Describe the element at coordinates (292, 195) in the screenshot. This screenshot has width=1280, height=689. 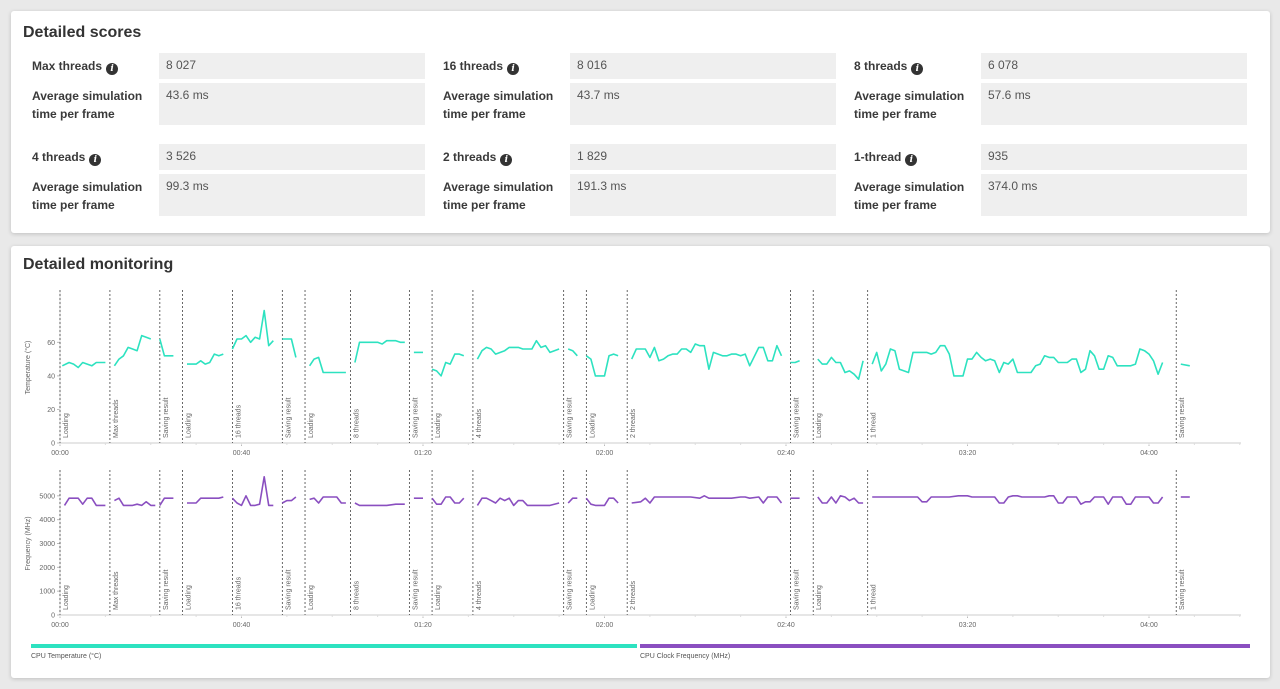
I see `sim-time-value: 99.3 ms` at that location.